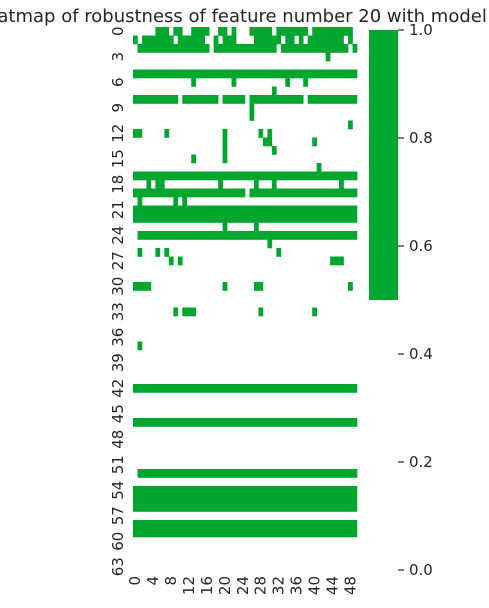 The height and width of the screenshot is (608, 489). What do you see at coordinates (118, 31) in the screenshot?
I see `y-tick-label: 0` at bounding box center [118, 31].